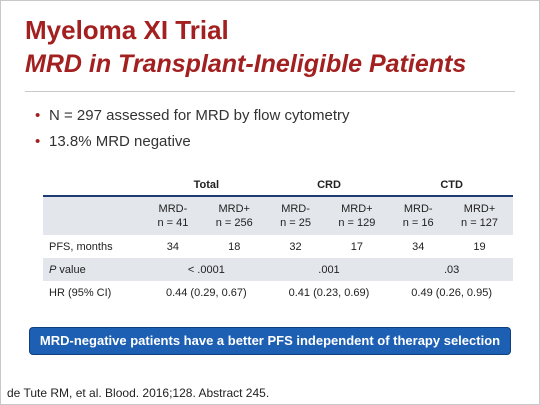 The width and height of the screenshot is (540, 405). I want to click on slide-title: Myeloma XI Trial, so click(127, 30).